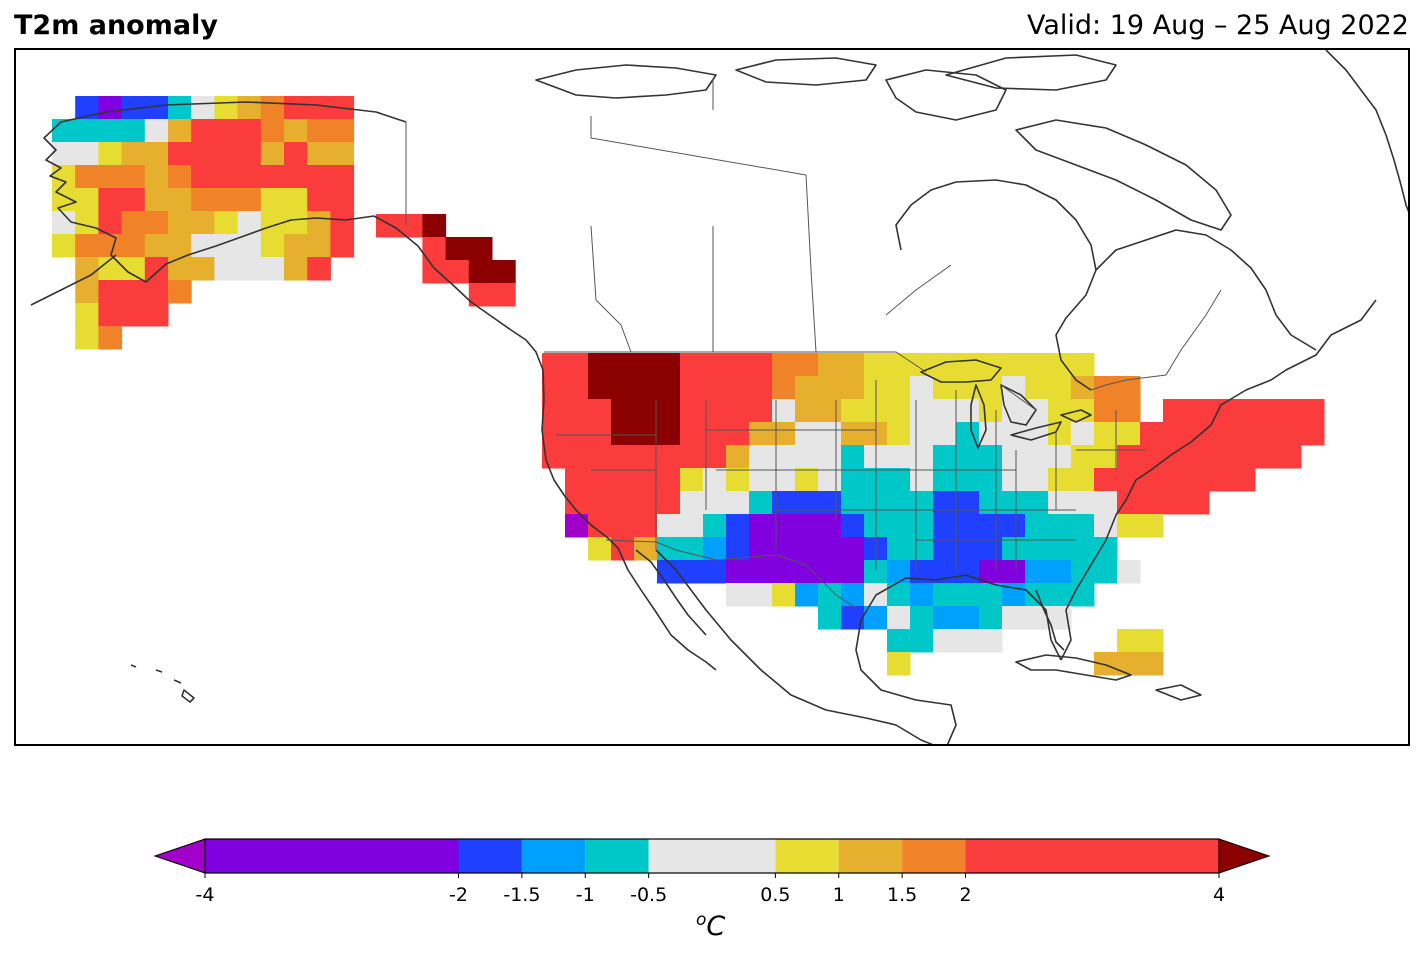 Image resolution: width=1425 pixels, height=959 pixels. I want to click on colorbar-segment, so click(712, 856).